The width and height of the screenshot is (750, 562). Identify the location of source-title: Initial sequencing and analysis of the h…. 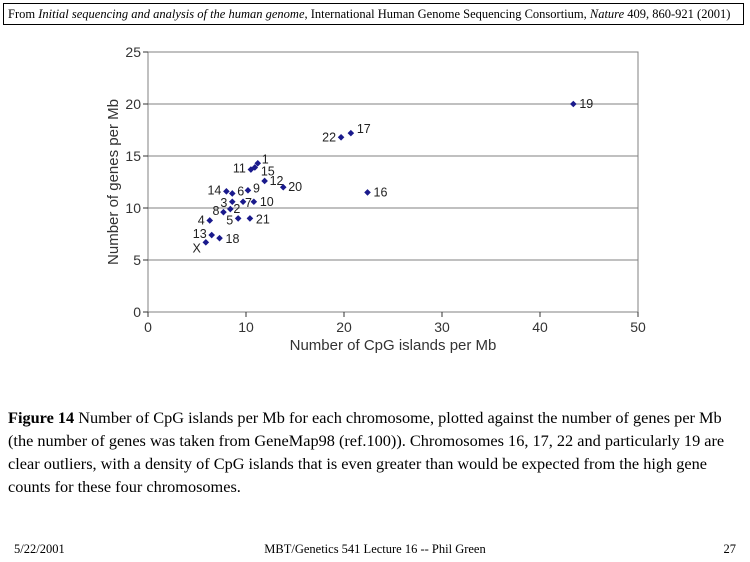
(171, 14).